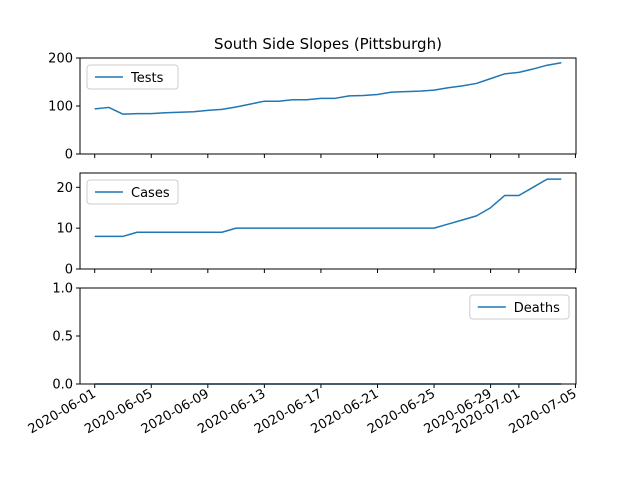 Image resolution: width=640 pixels, height=485 pixels. I want to click on y-tick-label: 10, so click(64, 229).